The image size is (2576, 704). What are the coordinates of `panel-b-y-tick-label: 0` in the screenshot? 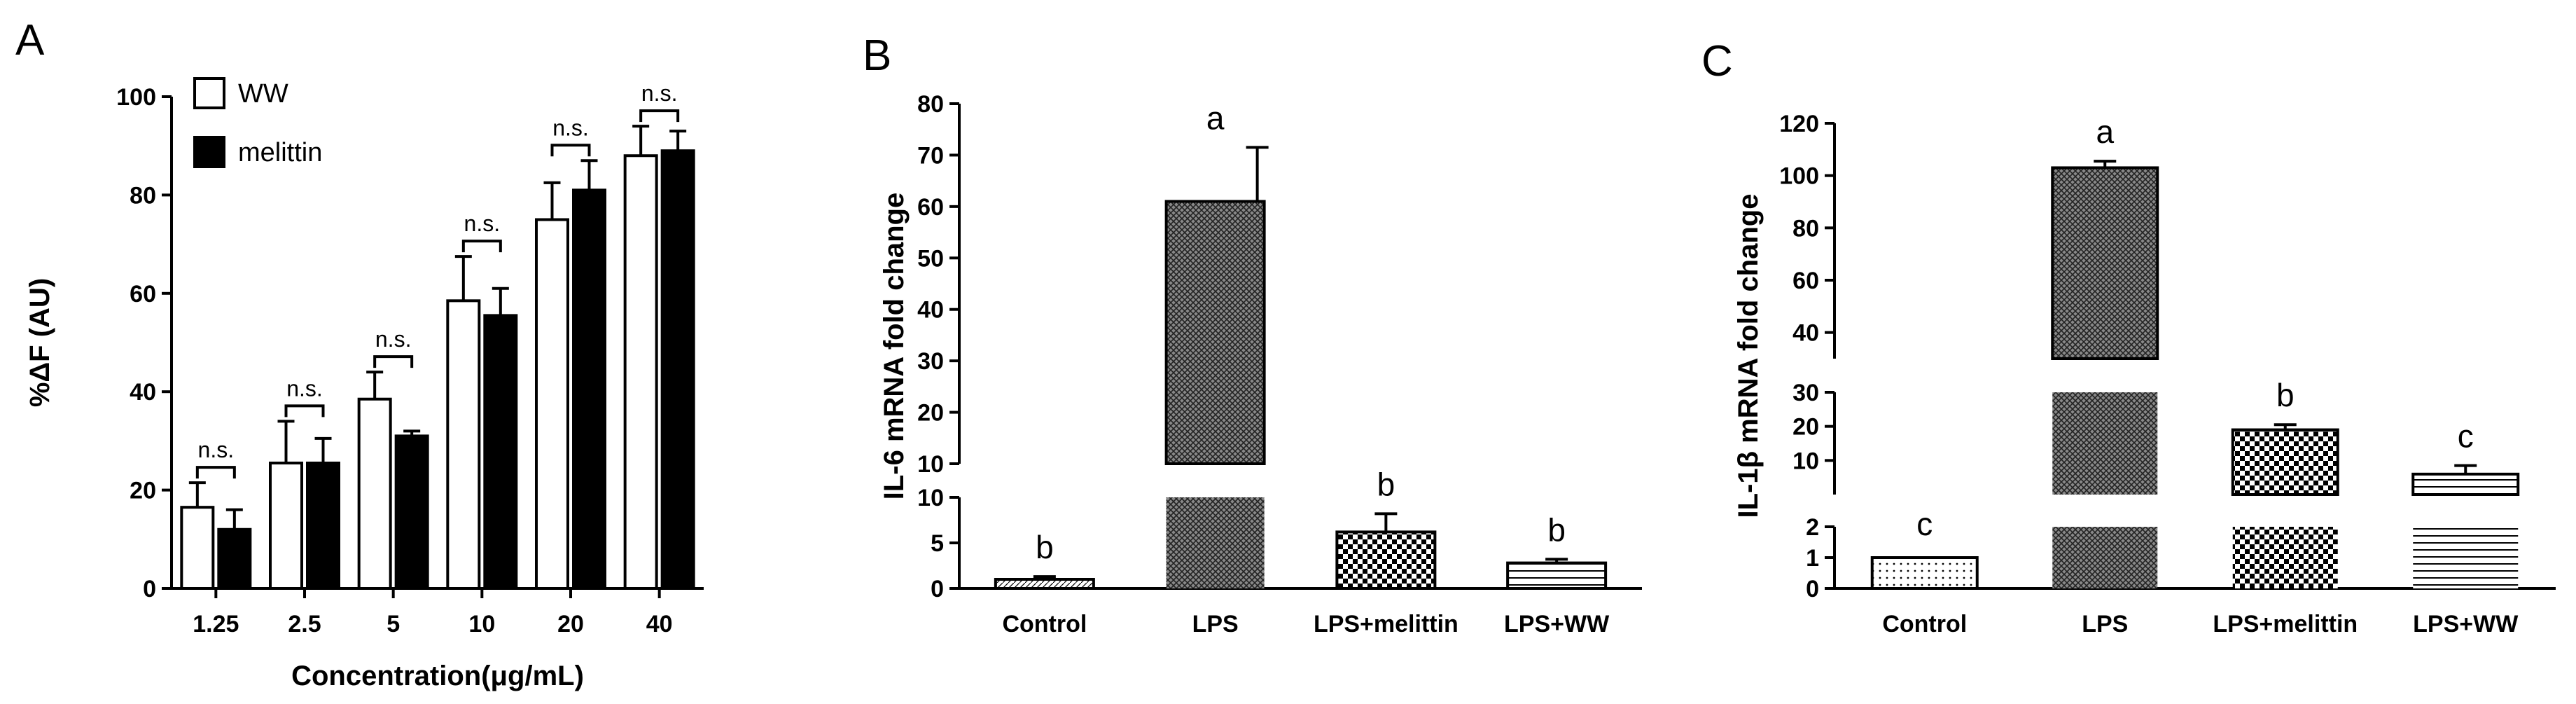 It's located at (937, 589).